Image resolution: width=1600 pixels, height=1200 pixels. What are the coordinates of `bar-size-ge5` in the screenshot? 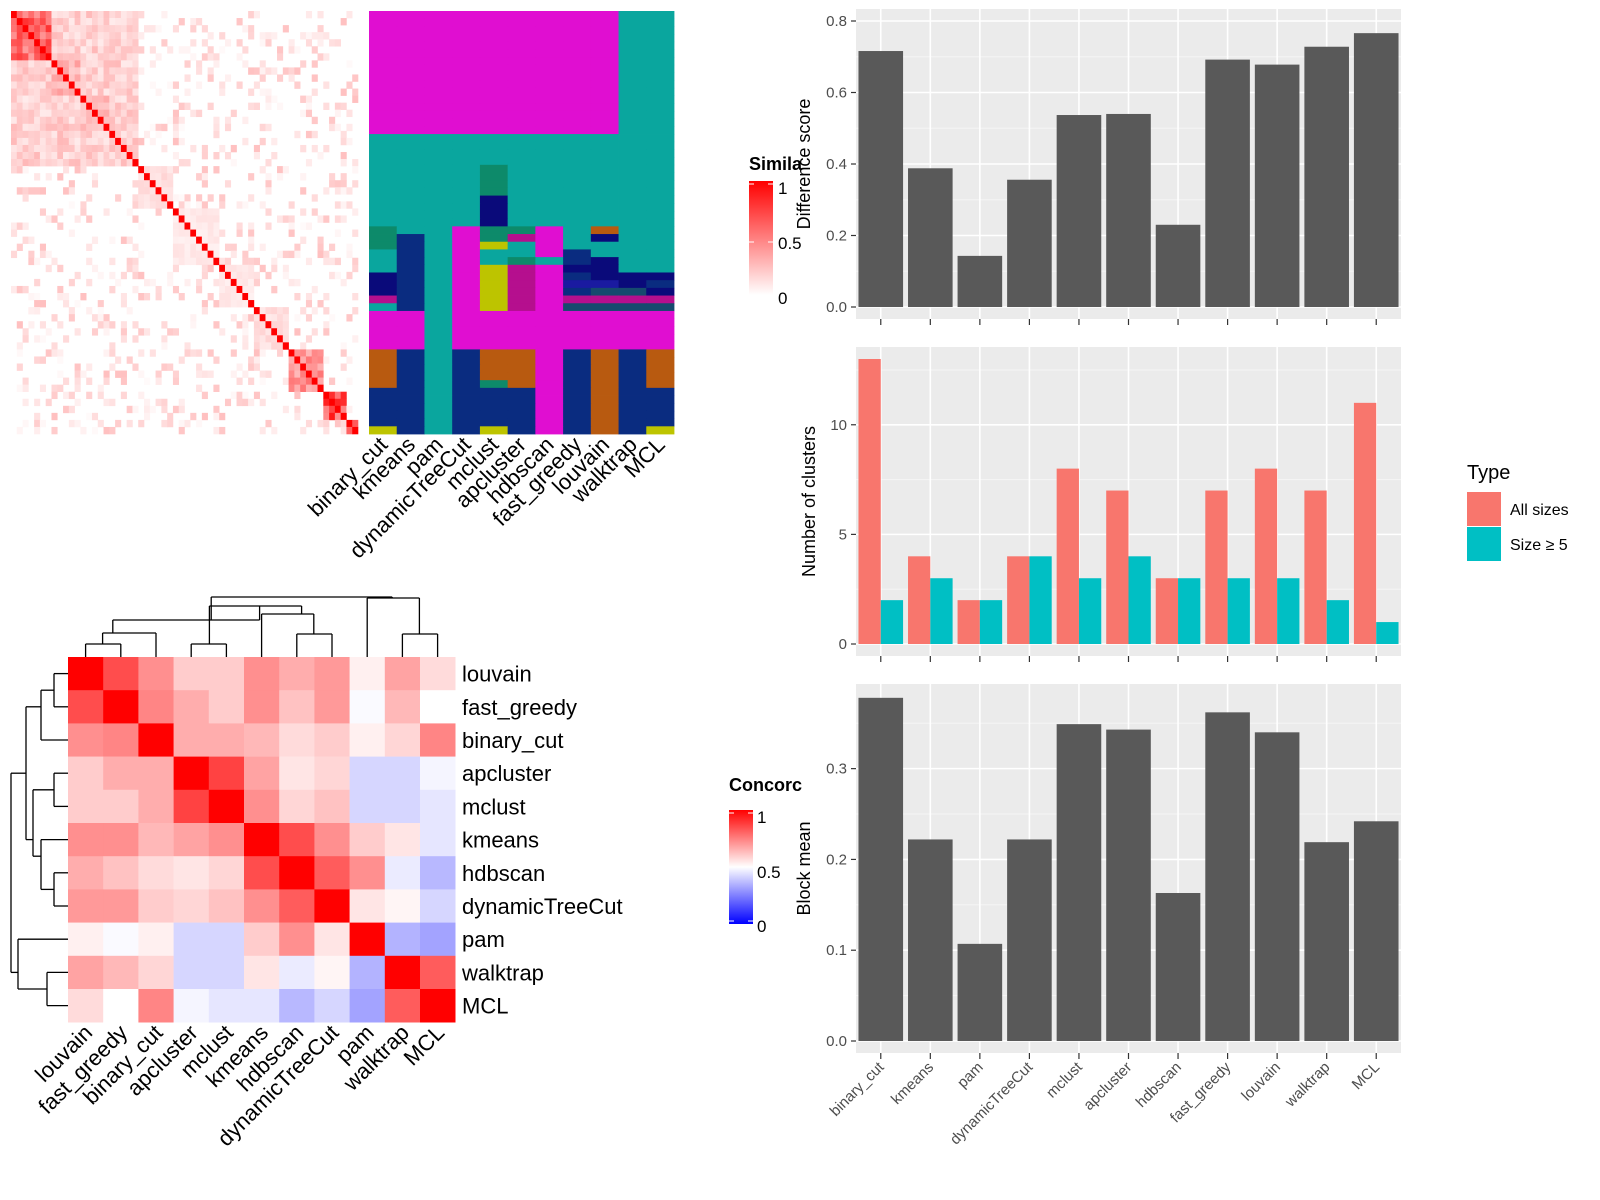 It's located at (1288, 611).